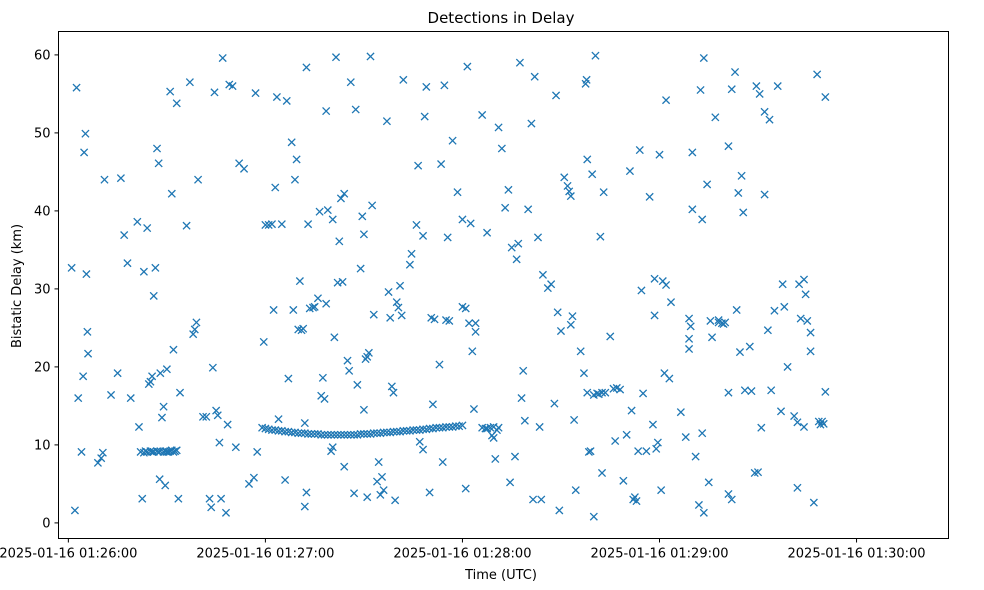  What do you see at coordinates (42, 133) in the screenshot?
I see `y-tick-label: 50` at bounding box center [42, 133].